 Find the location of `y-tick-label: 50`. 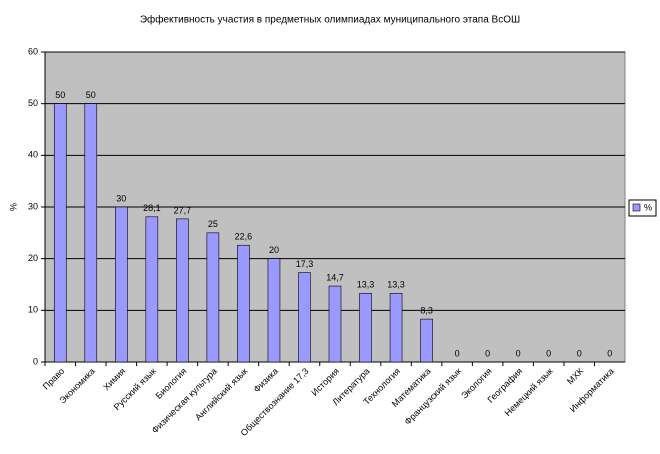

y-tick-label: 50 is located at coordinates (33, 103).